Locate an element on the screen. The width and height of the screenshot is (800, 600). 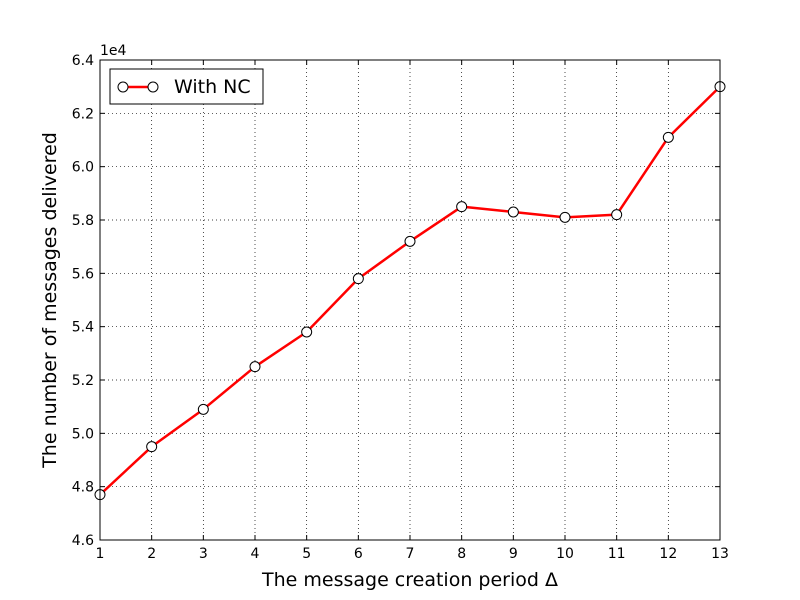
y-tick-label: 6.0 is located at coordinates (83, 168).